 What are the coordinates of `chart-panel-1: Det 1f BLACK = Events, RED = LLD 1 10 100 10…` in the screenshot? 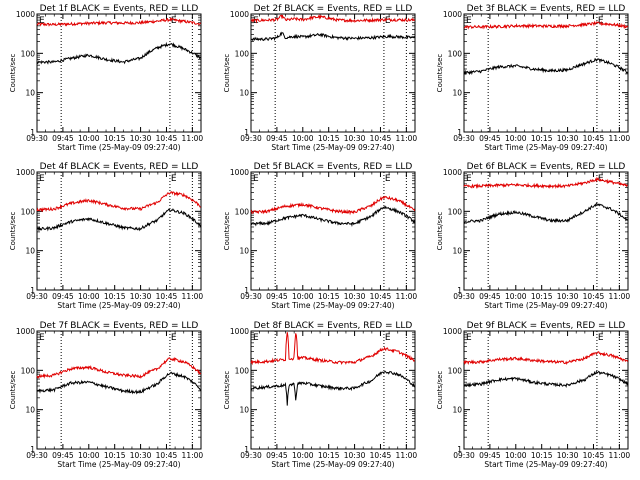 It's located at (106, 78).